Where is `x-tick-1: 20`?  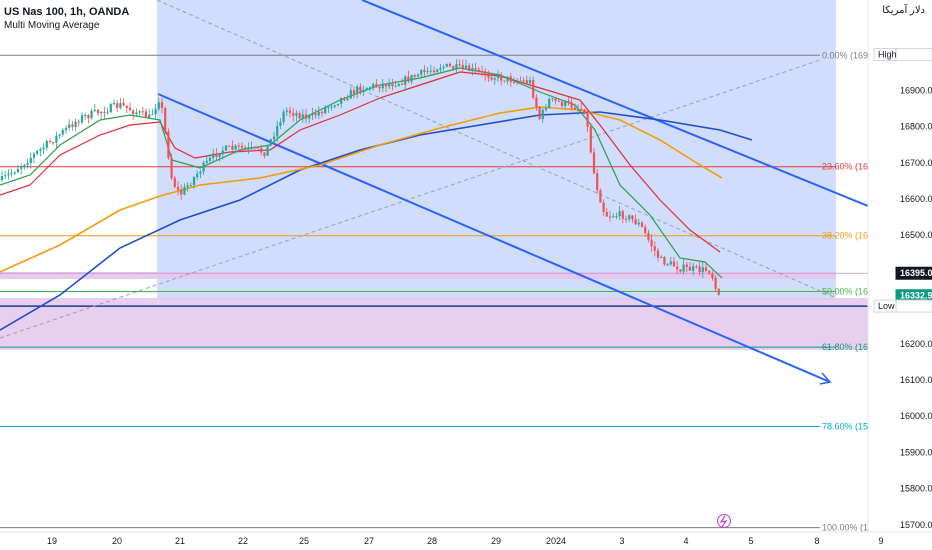
x-tick-1: 20 is located at coordinates (117, 541).